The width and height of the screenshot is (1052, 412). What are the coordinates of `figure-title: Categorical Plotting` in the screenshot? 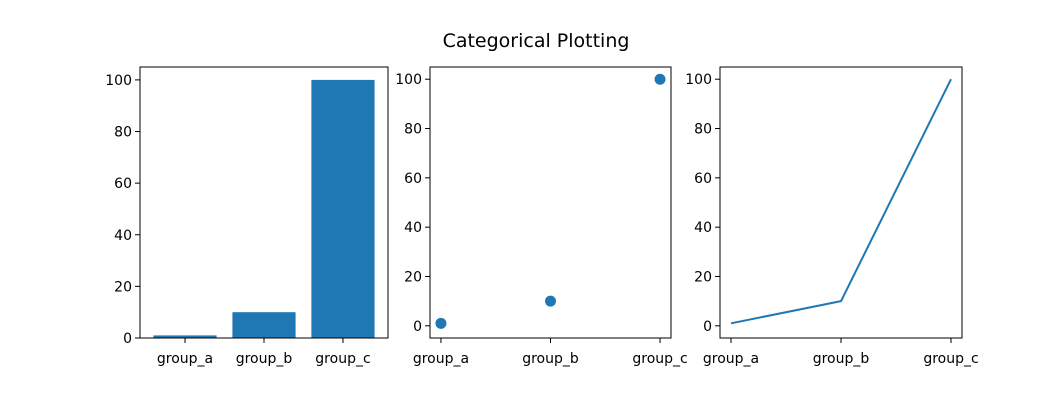 It's located at (536, 41).